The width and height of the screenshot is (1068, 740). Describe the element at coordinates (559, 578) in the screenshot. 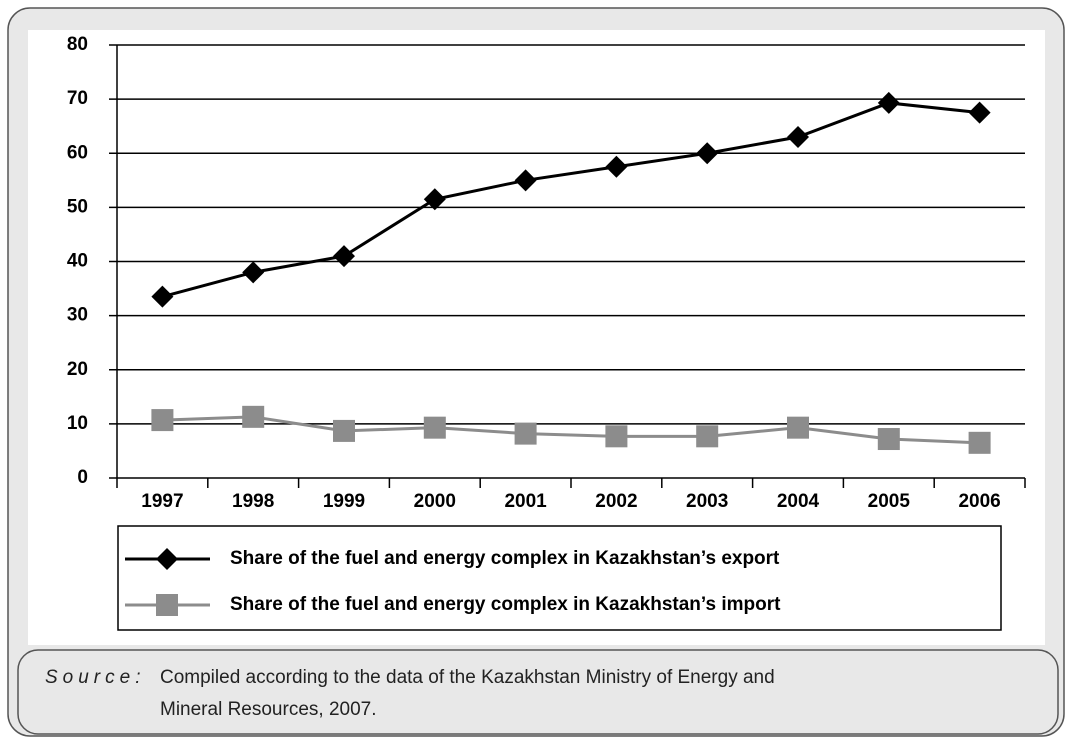

I see `legend-box` at that location.